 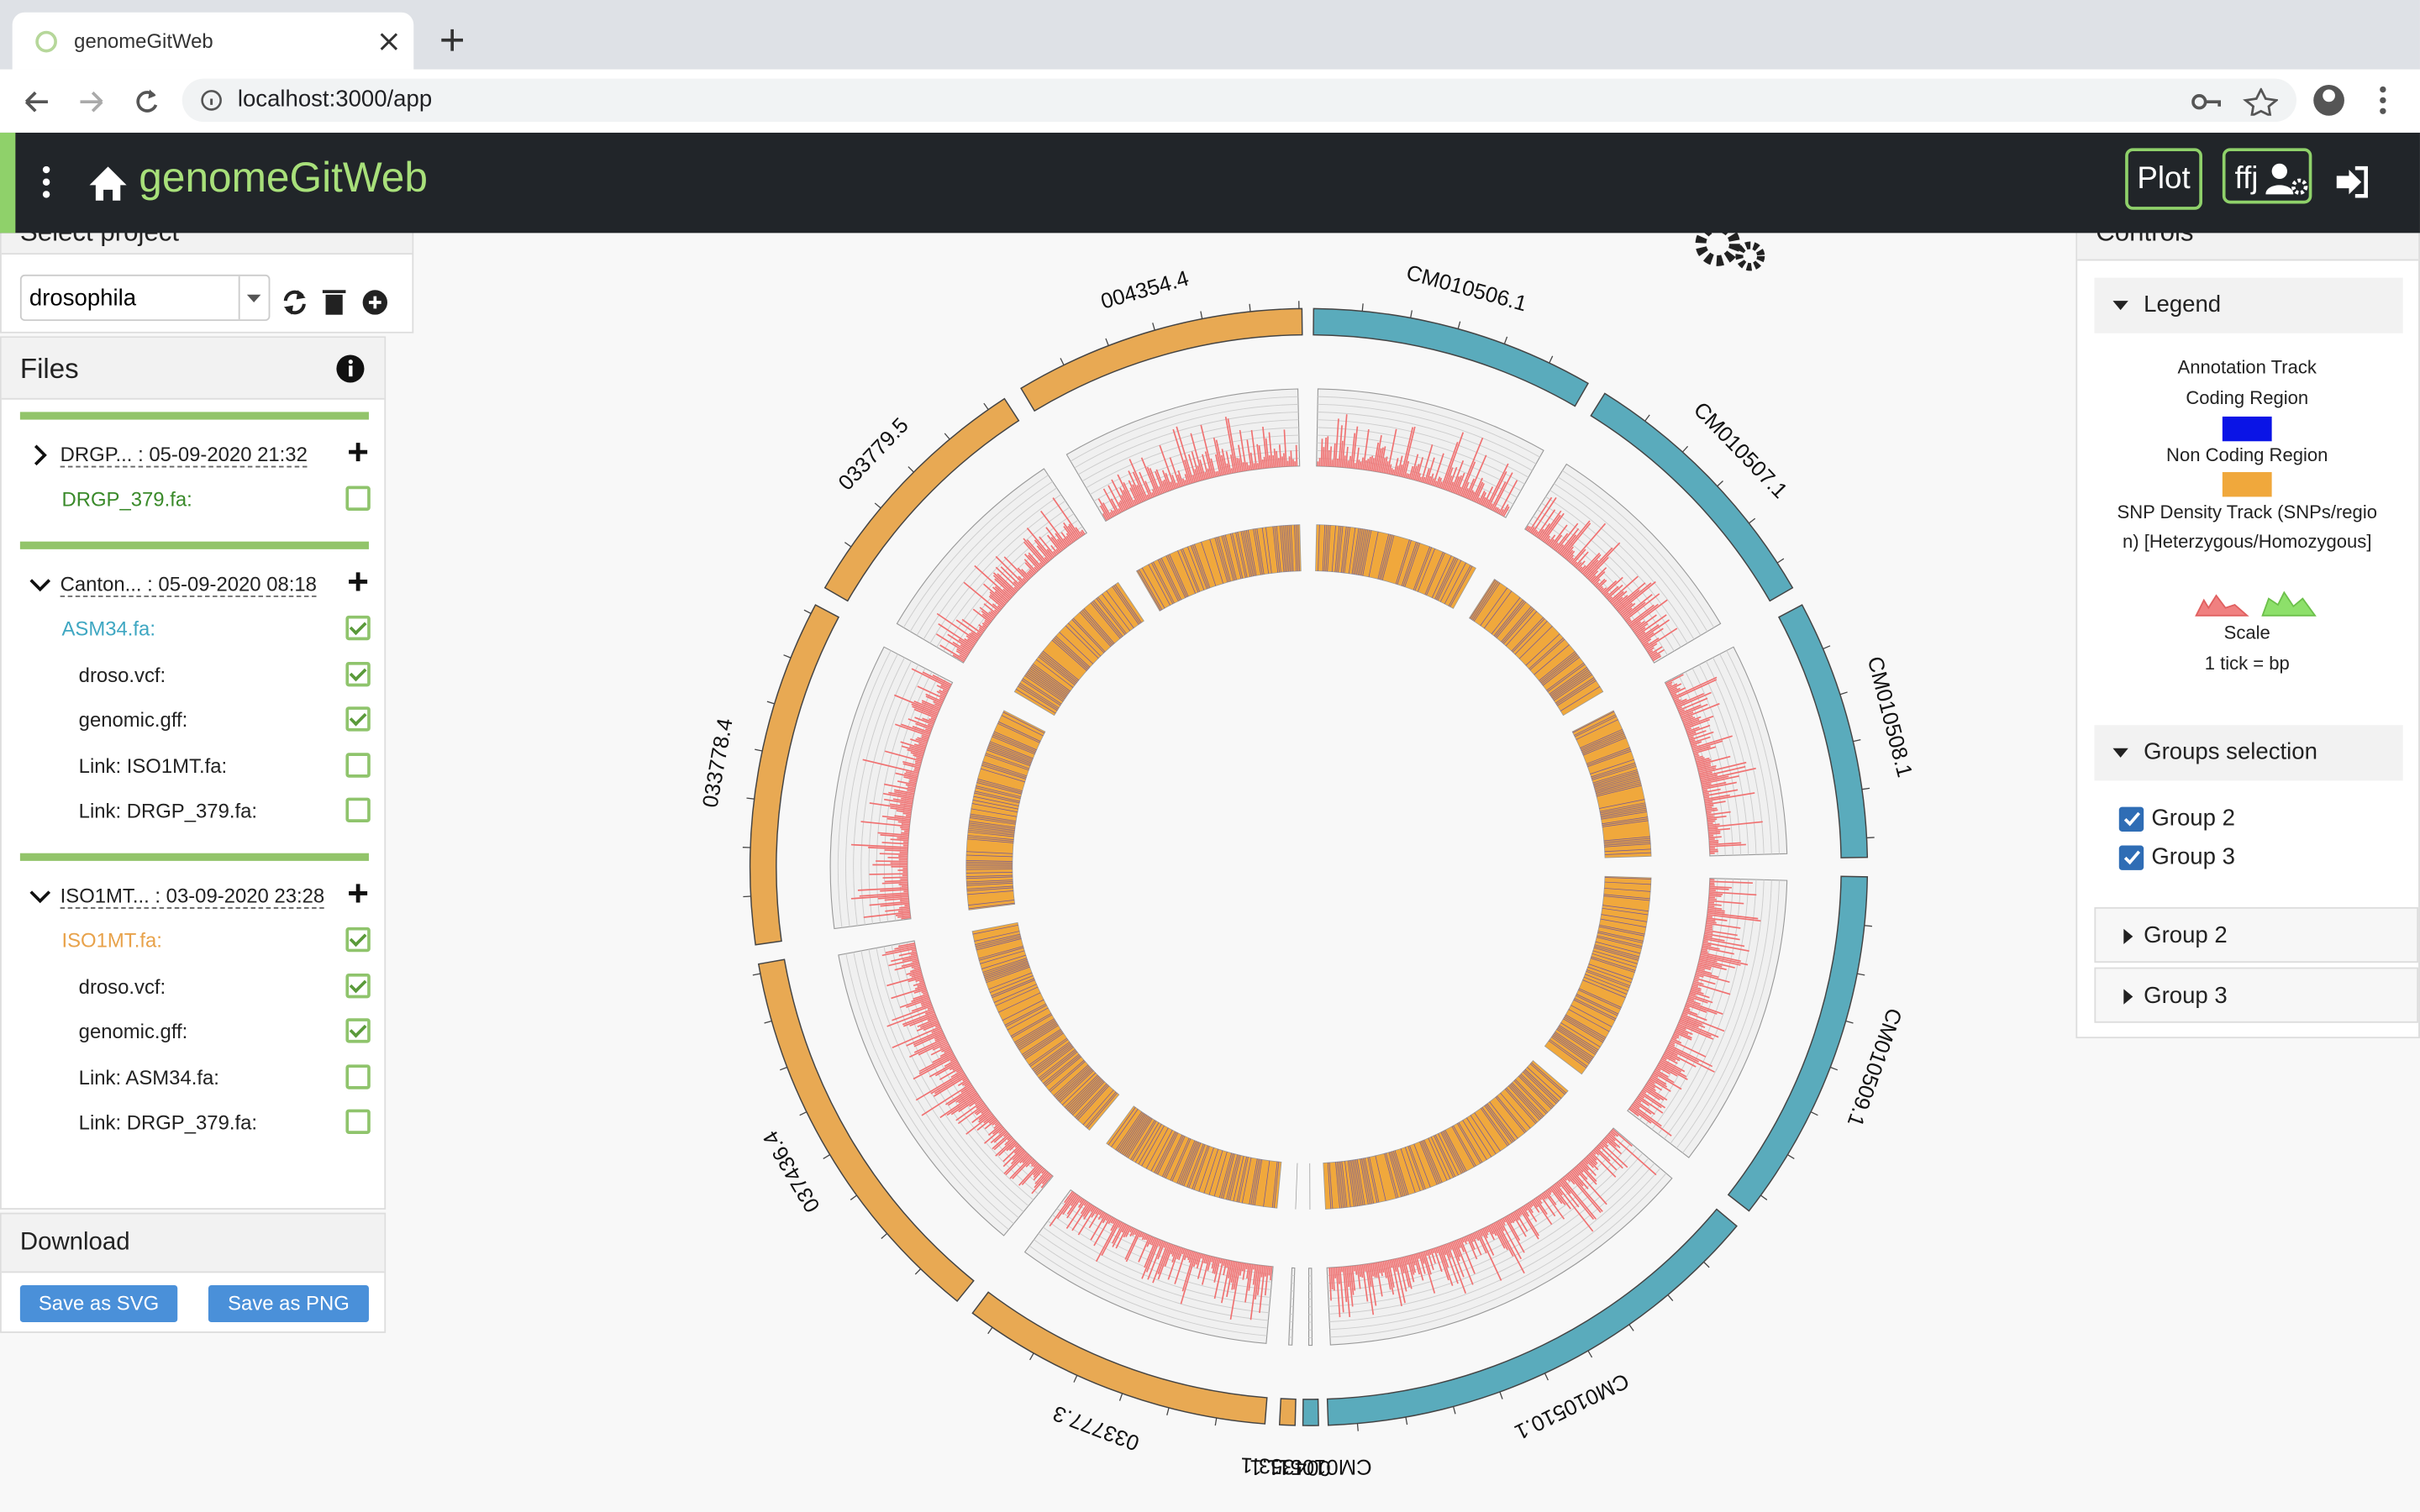 What do you see at coordinates (192, 897) in the screenshot?
I see `group-header: ISO1MT... : 03-09-2020 23:28` at bounding box center [192, 897].